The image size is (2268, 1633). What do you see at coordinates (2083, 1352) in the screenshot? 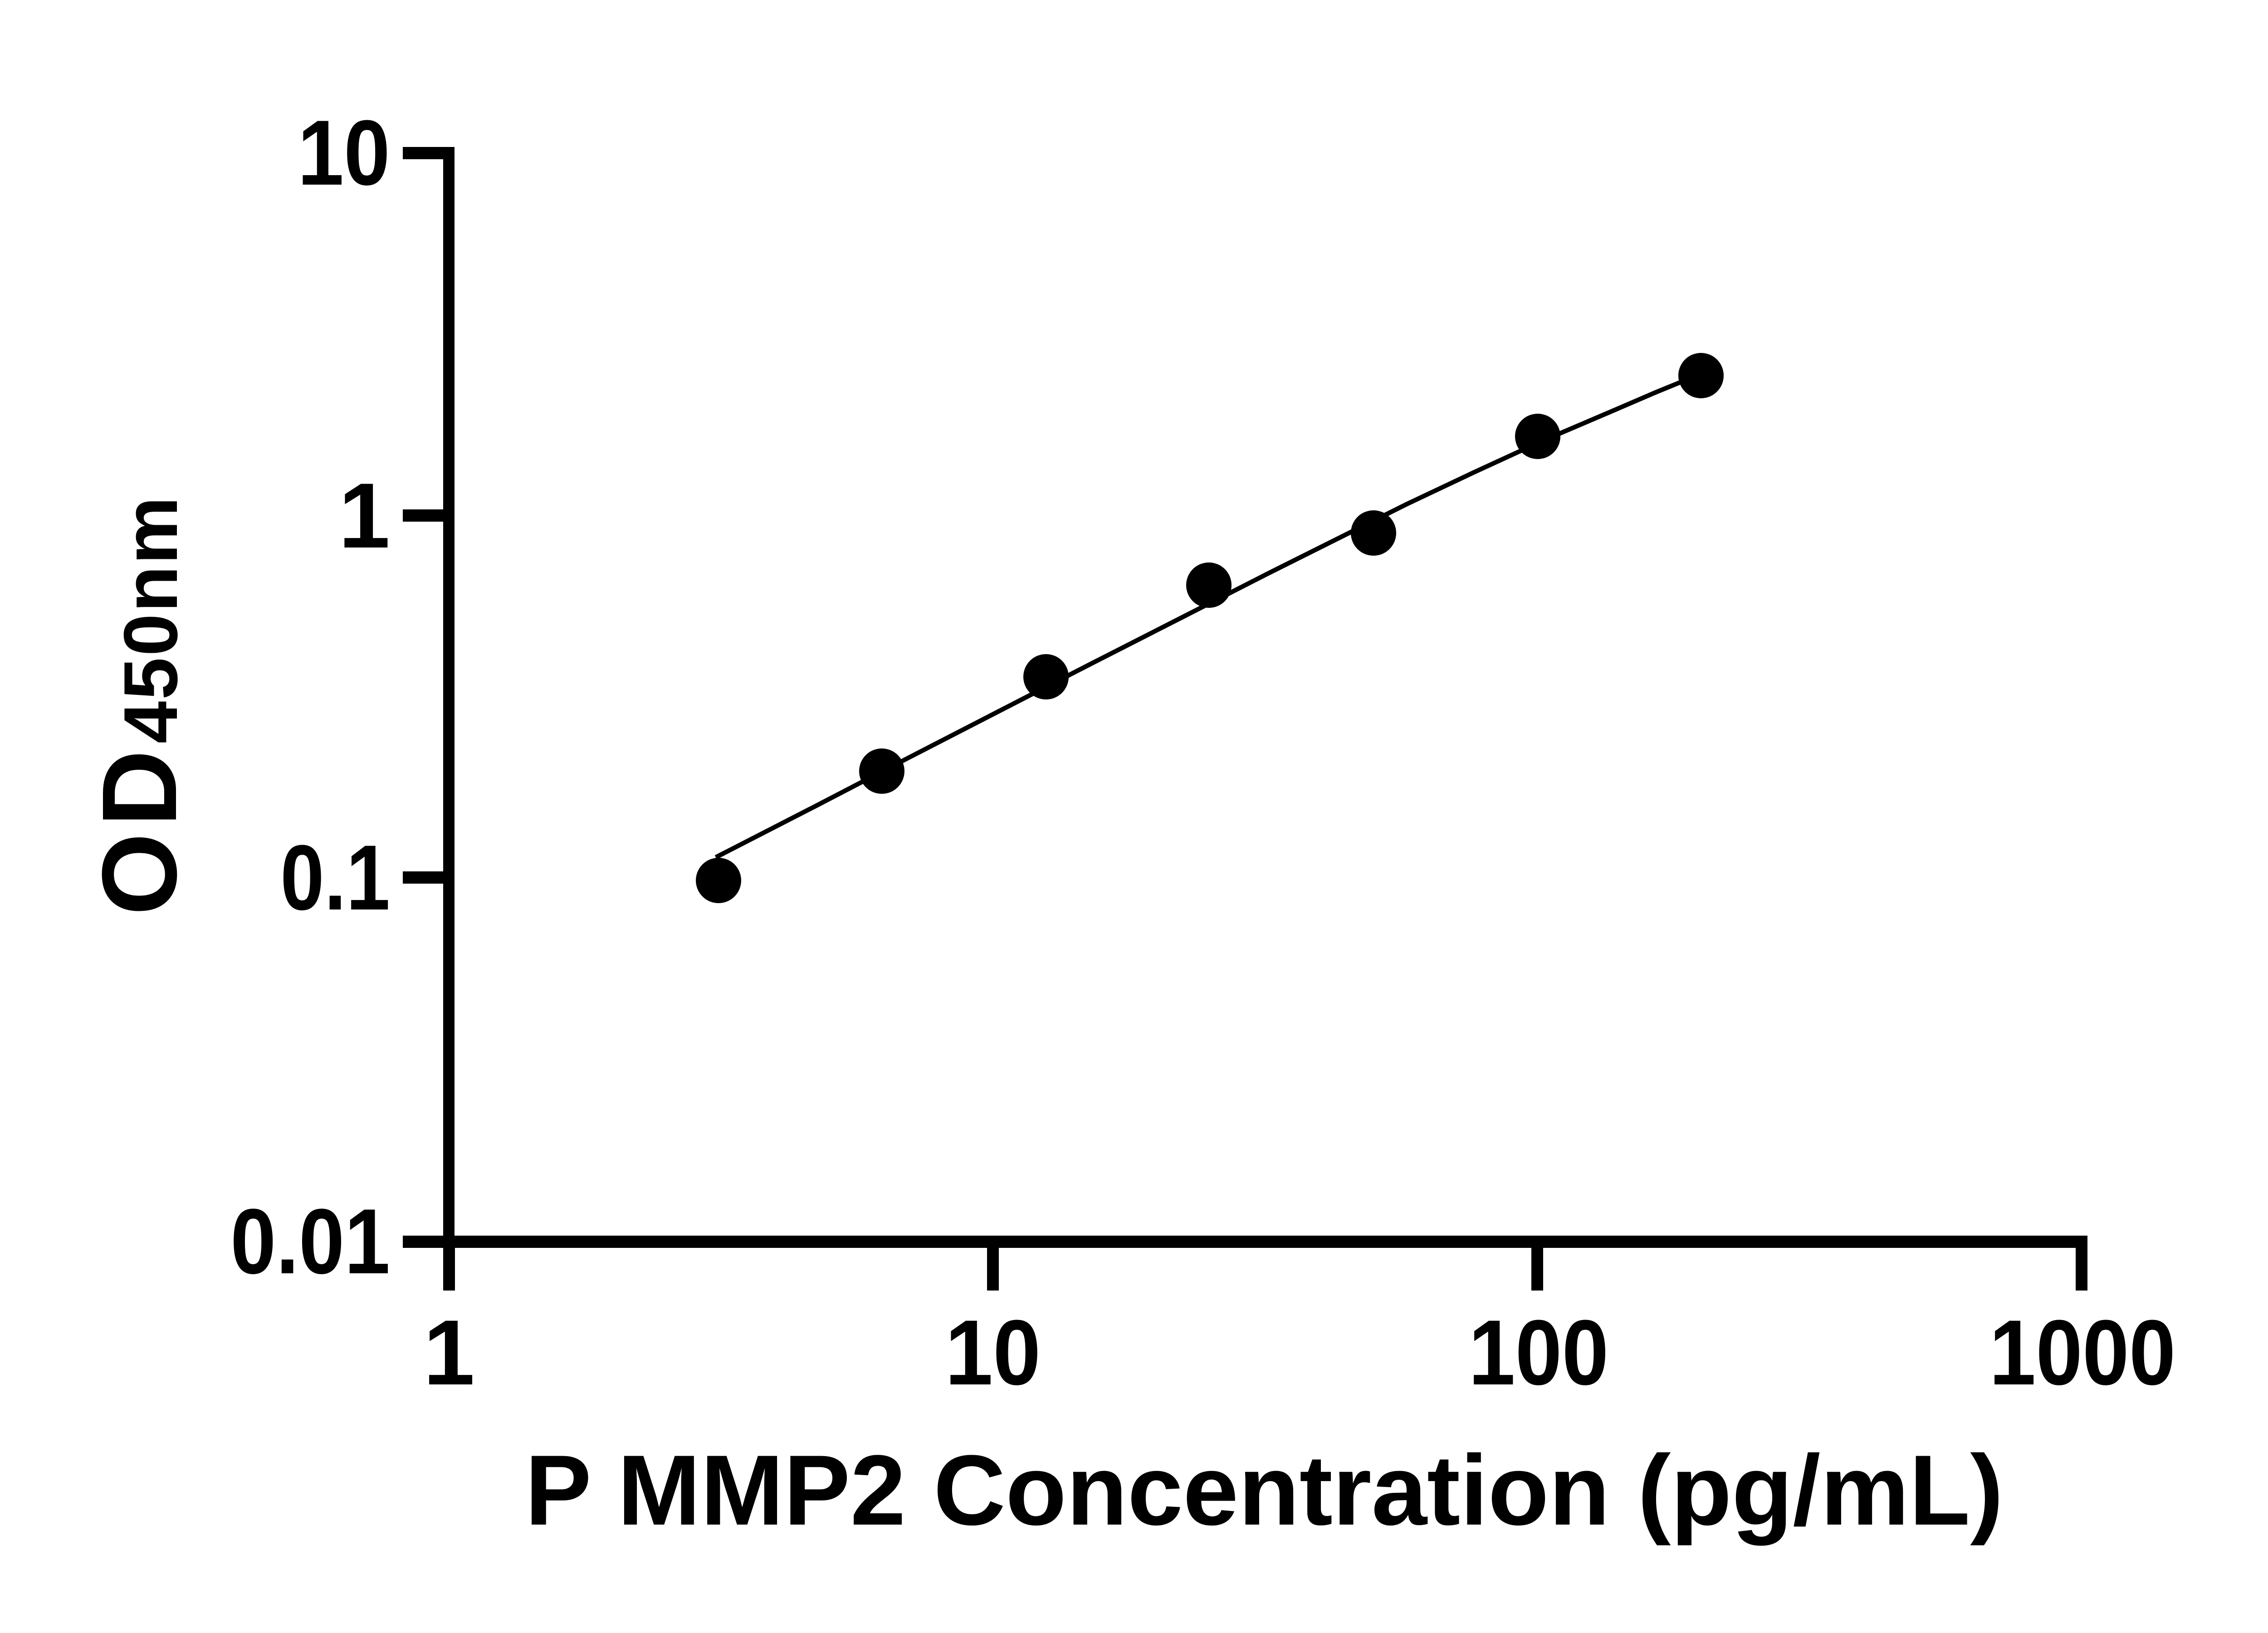
I see `svg-text: 1000` at bounding box center [2083, 1352].